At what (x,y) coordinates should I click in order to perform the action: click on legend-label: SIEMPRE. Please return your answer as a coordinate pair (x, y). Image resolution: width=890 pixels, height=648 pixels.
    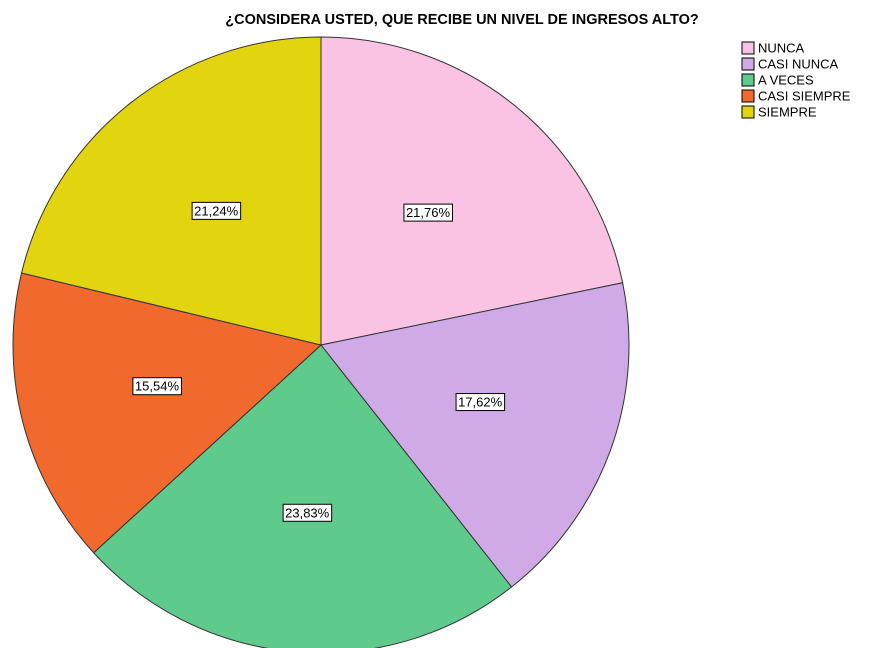
    Looking at the image, I should click on (787, 111).